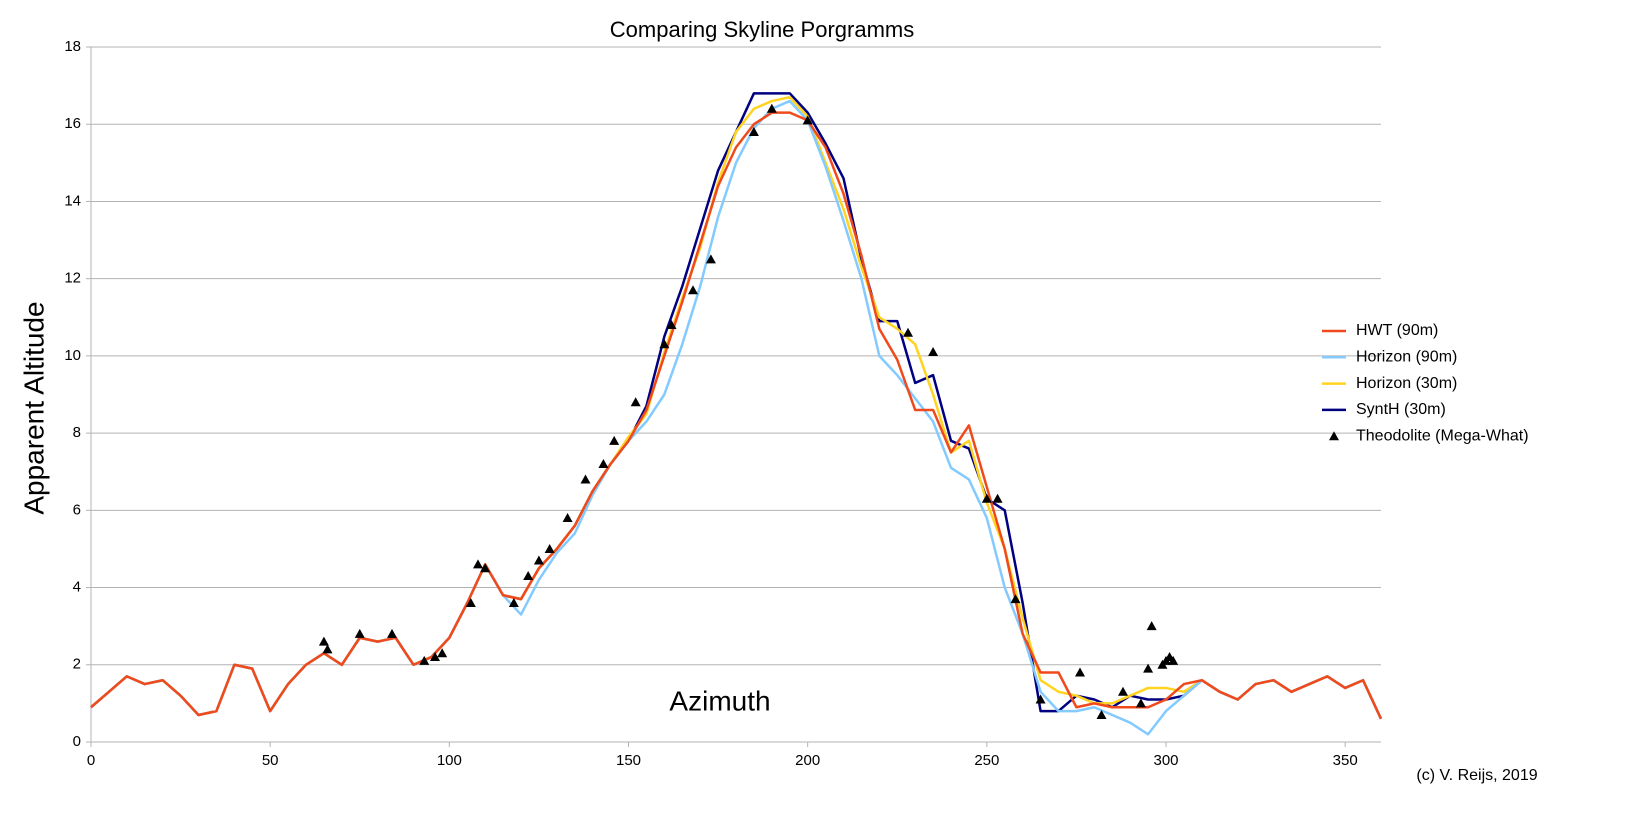 The width and height of the screenshot is (1630, 816). I want to click on x-tick-label: 250, so click(986, 760).